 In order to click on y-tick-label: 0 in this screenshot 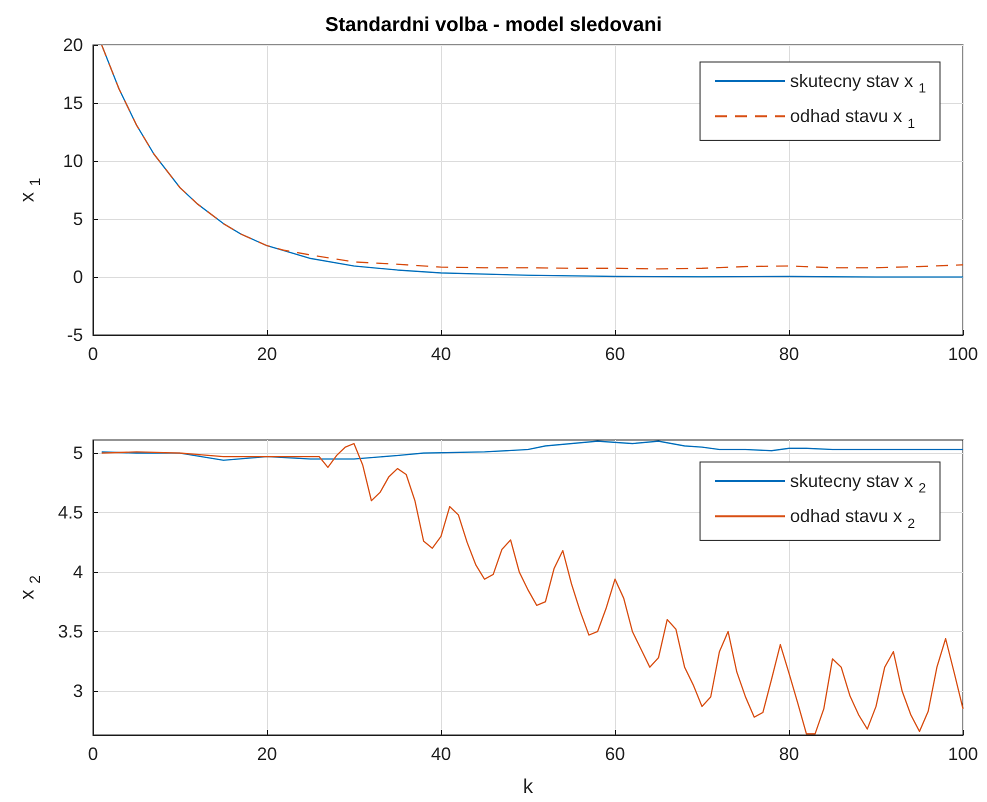, I will do `click(77, 277)`.